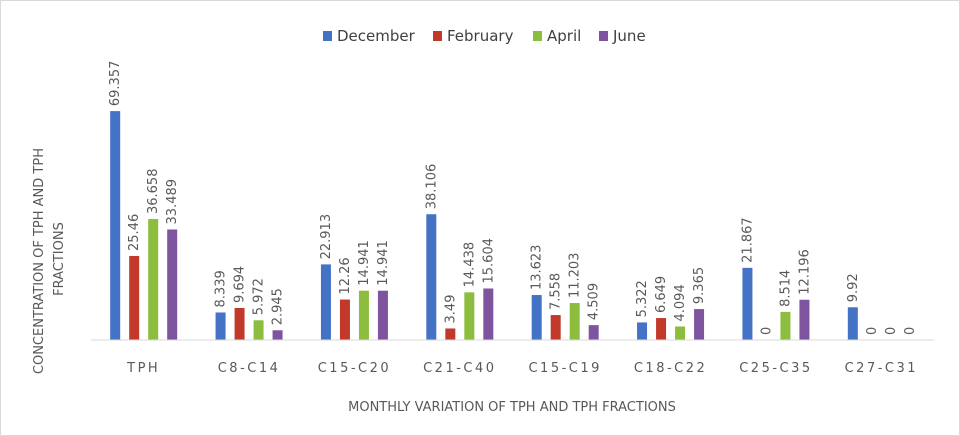  I want to click on x-tick-c15-c19: C15-C19, so click(564, 368).